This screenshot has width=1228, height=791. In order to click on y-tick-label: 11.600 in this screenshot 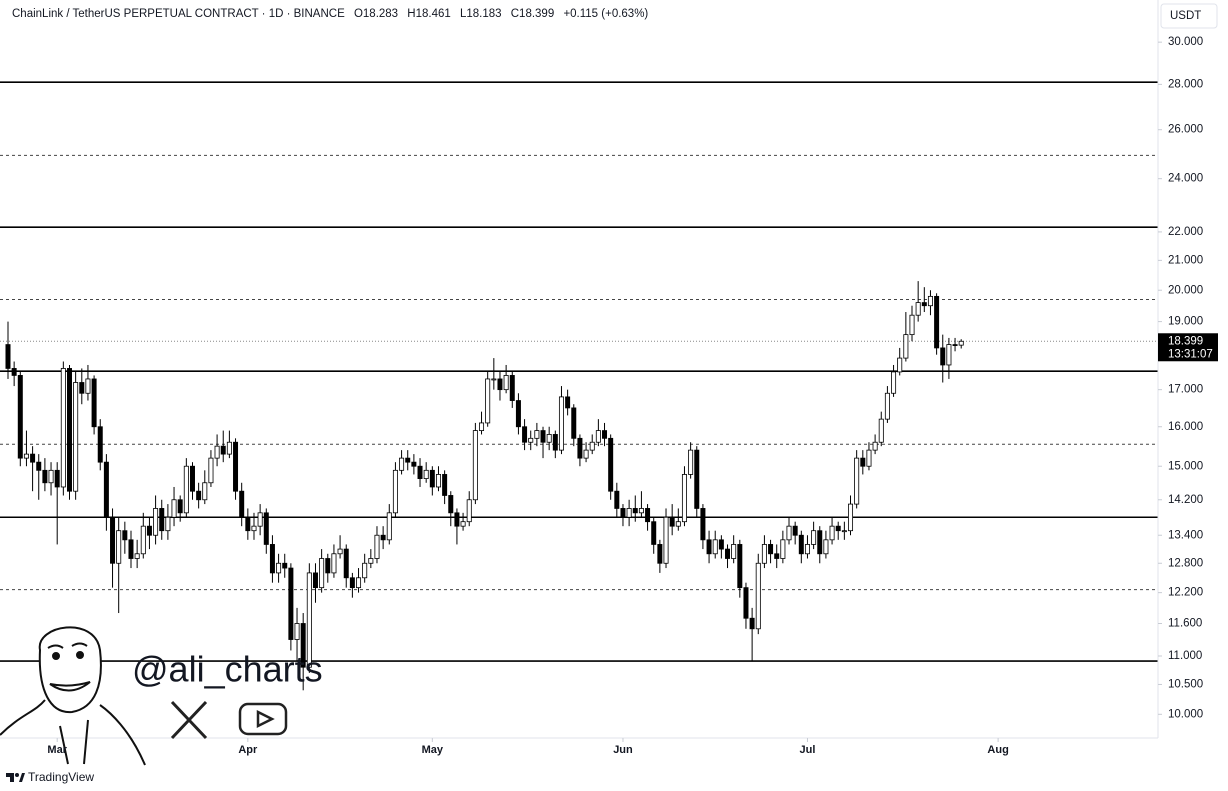, I will do `click(1185, 624)`.